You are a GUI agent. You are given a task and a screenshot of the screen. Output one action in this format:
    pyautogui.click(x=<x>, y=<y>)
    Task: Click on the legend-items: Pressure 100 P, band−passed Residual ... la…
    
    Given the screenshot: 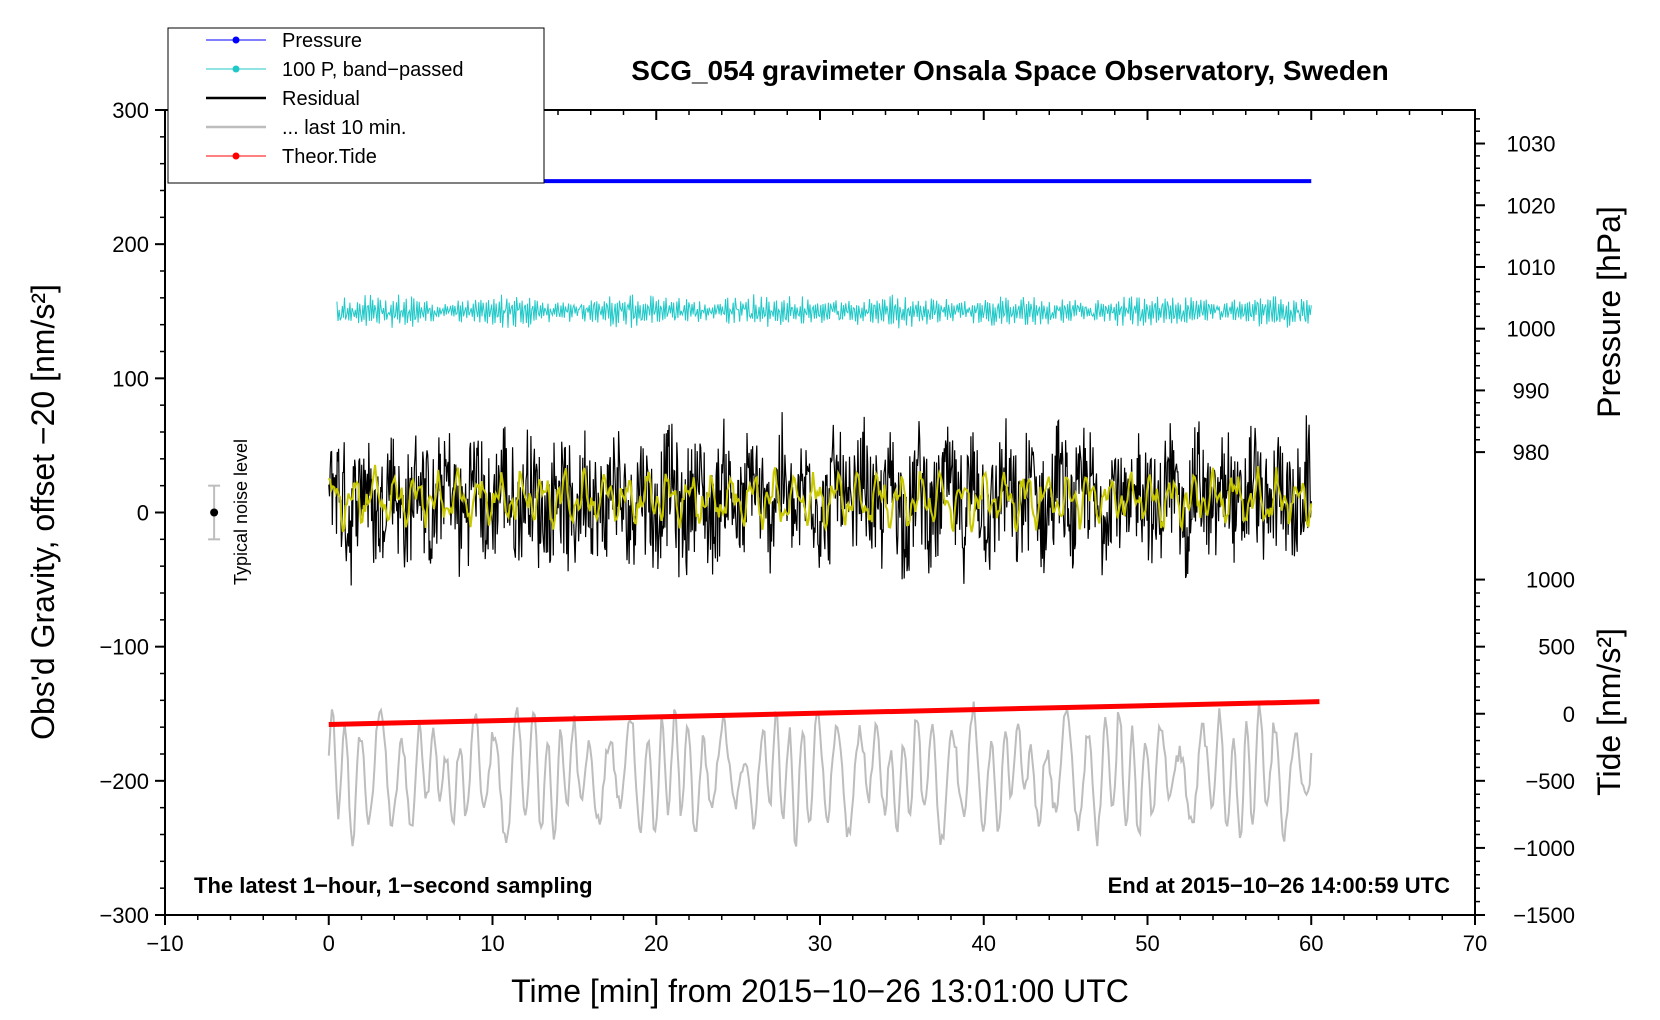 What is the action you would take?
    pyautogui.click(x=334, y=99)
    